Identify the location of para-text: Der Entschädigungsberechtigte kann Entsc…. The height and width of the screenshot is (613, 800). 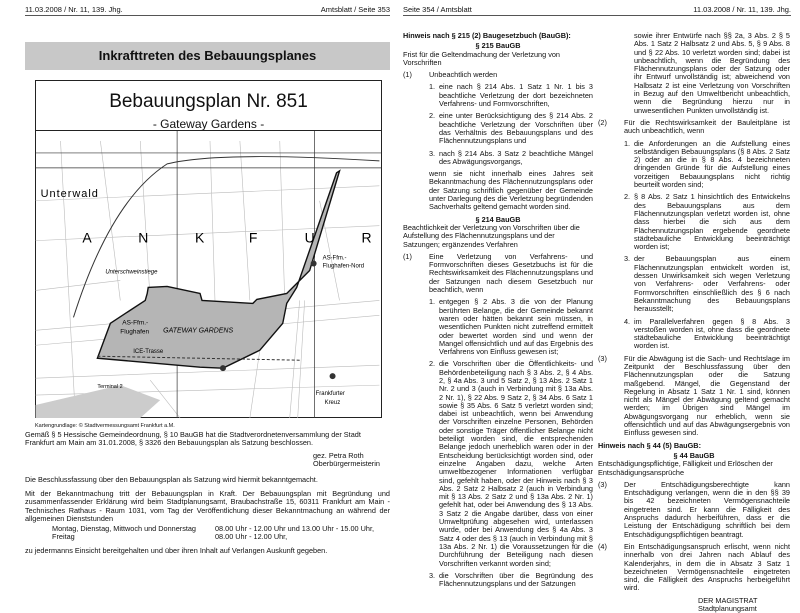
(707, 509).